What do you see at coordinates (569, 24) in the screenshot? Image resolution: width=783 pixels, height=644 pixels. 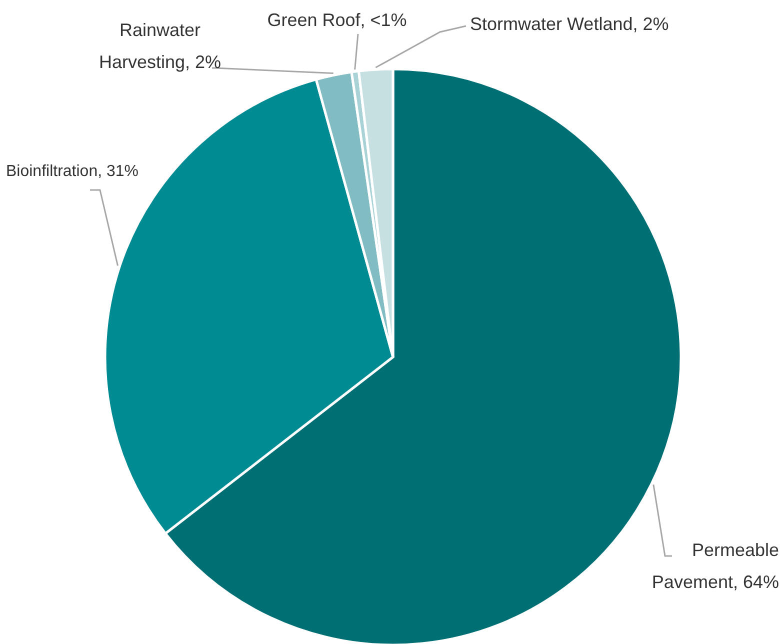 I see `slice-label: Stormwater Wetland, 2%` at bounding box center [569, 24].